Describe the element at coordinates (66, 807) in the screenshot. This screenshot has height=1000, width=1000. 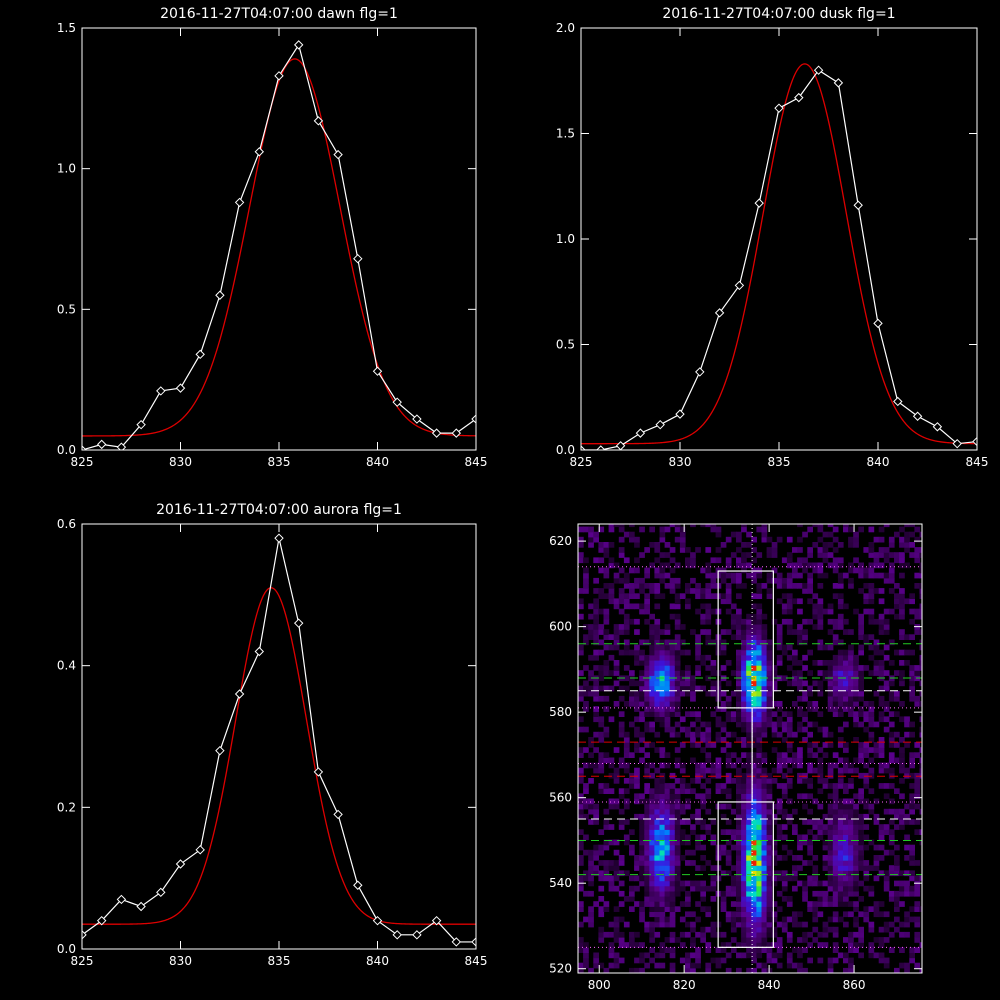
I see `y-tick-label: 0.2` at that location.